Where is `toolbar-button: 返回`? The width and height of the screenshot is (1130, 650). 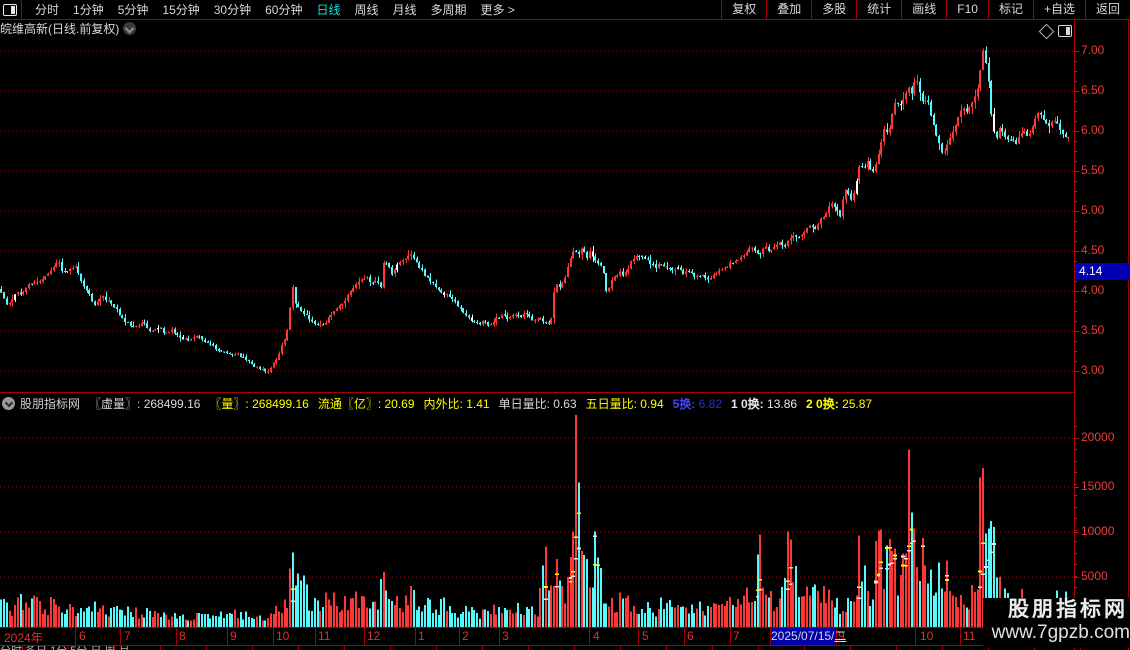 toolbar-button: 返回 is located at coordinates (1107, 9).